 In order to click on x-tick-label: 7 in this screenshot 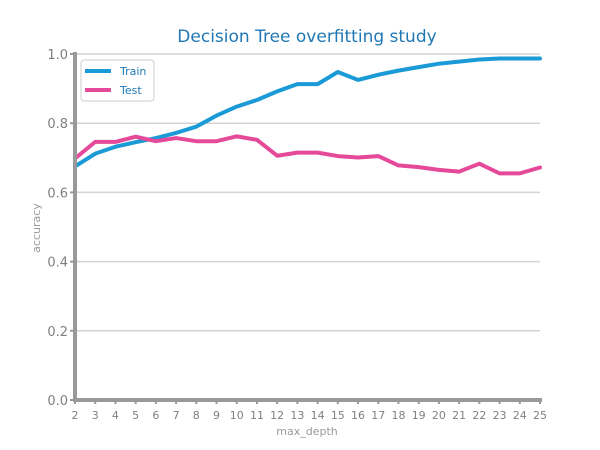, I will do `click(176, 415)`.